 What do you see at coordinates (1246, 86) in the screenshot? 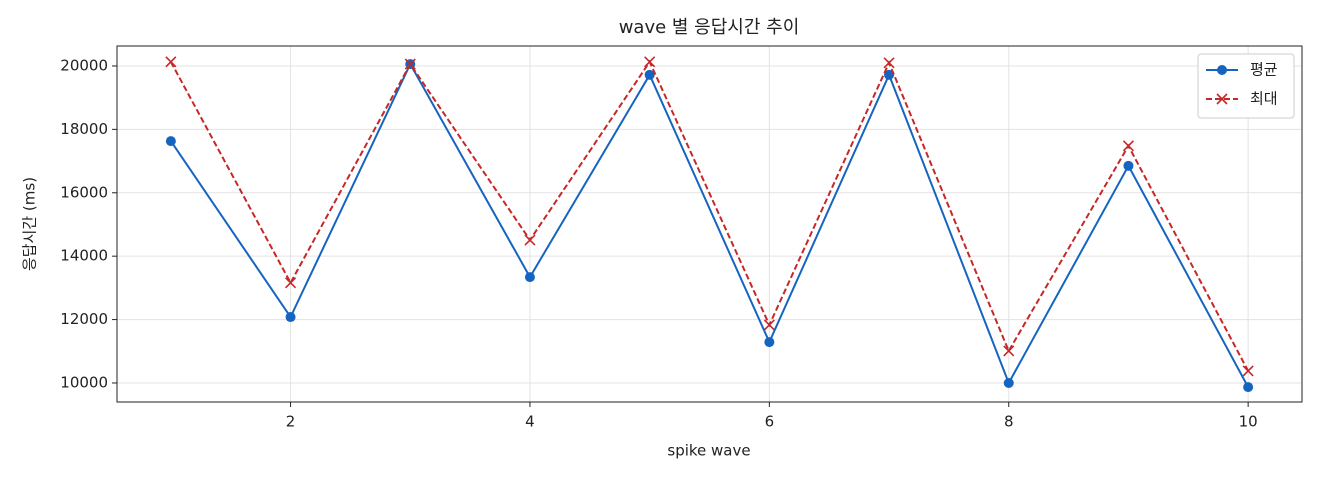
I see `legend-box` at bounding box center [1246, 86].